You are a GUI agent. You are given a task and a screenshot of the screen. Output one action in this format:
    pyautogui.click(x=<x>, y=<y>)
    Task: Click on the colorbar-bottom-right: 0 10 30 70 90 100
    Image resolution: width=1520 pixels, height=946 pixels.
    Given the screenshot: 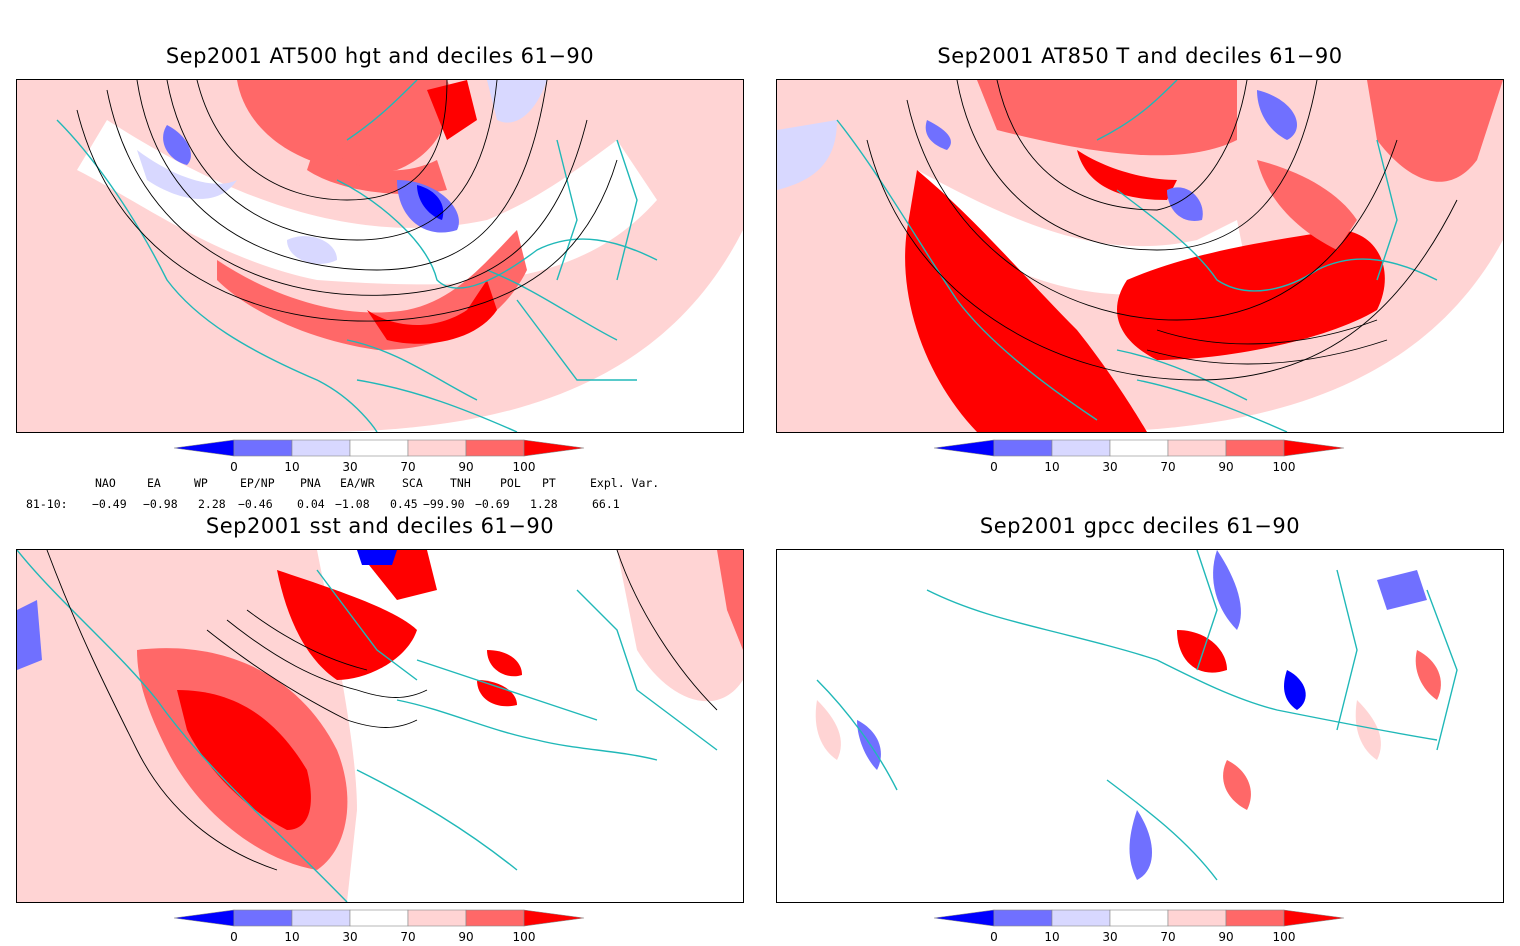 What is the action you would take?
    pyautogui.click(x=1139, y=926)
    